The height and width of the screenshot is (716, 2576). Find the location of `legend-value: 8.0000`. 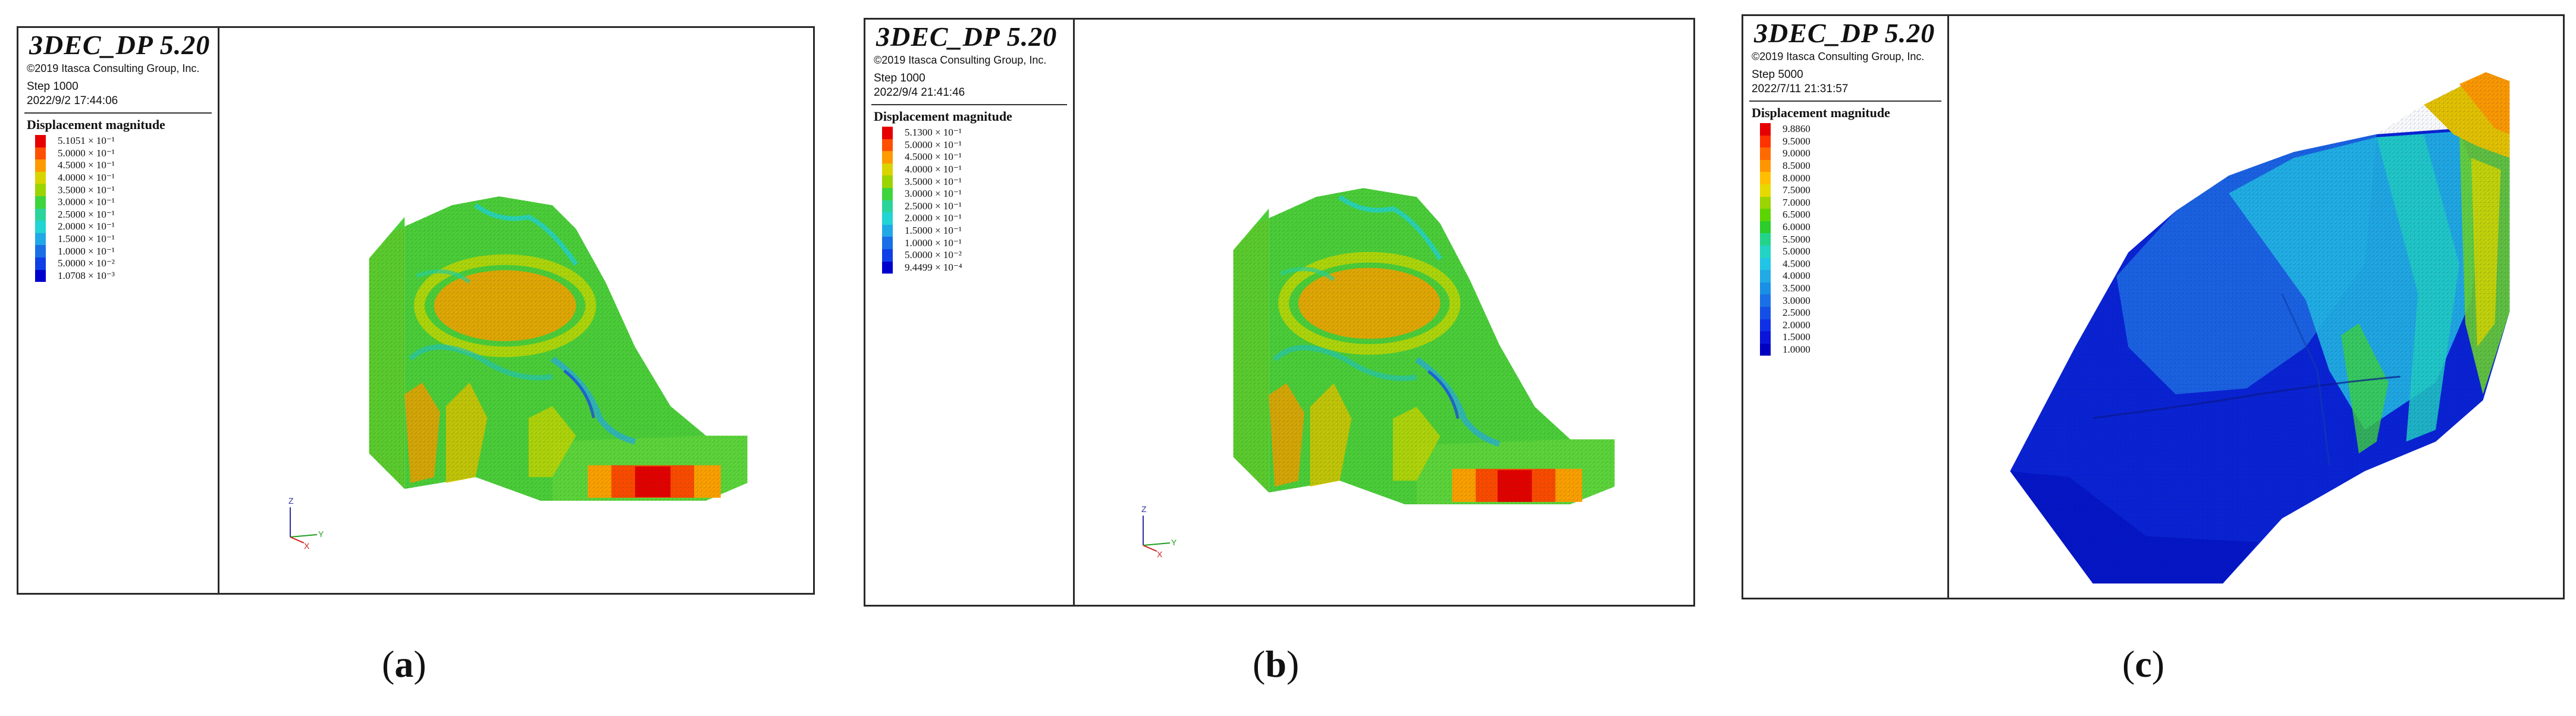

legend-value: 8.0000 is located at coordinates (1797, 178).